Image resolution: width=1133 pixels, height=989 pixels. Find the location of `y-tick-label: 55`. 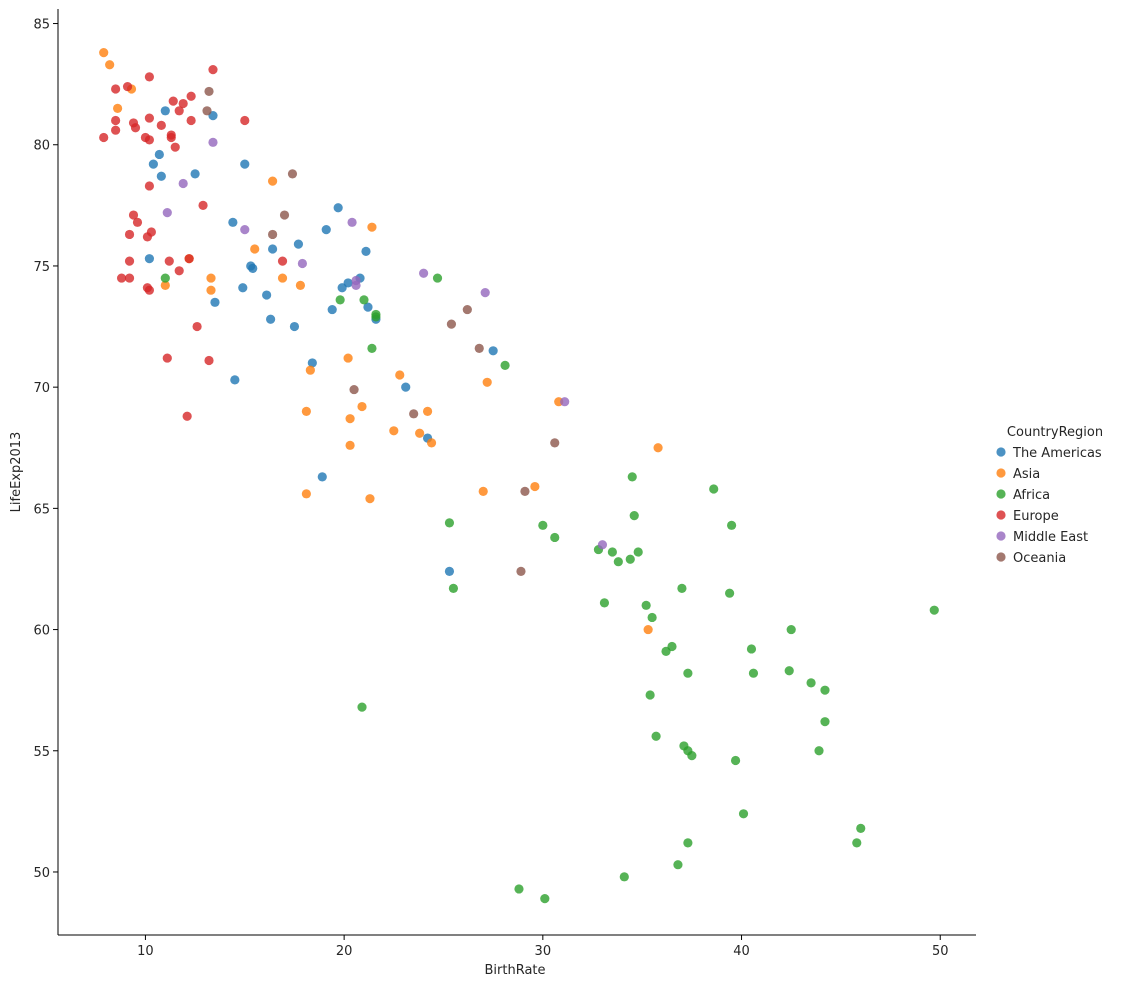

y-tick-label: 55 is located at coordinates (41, 752).